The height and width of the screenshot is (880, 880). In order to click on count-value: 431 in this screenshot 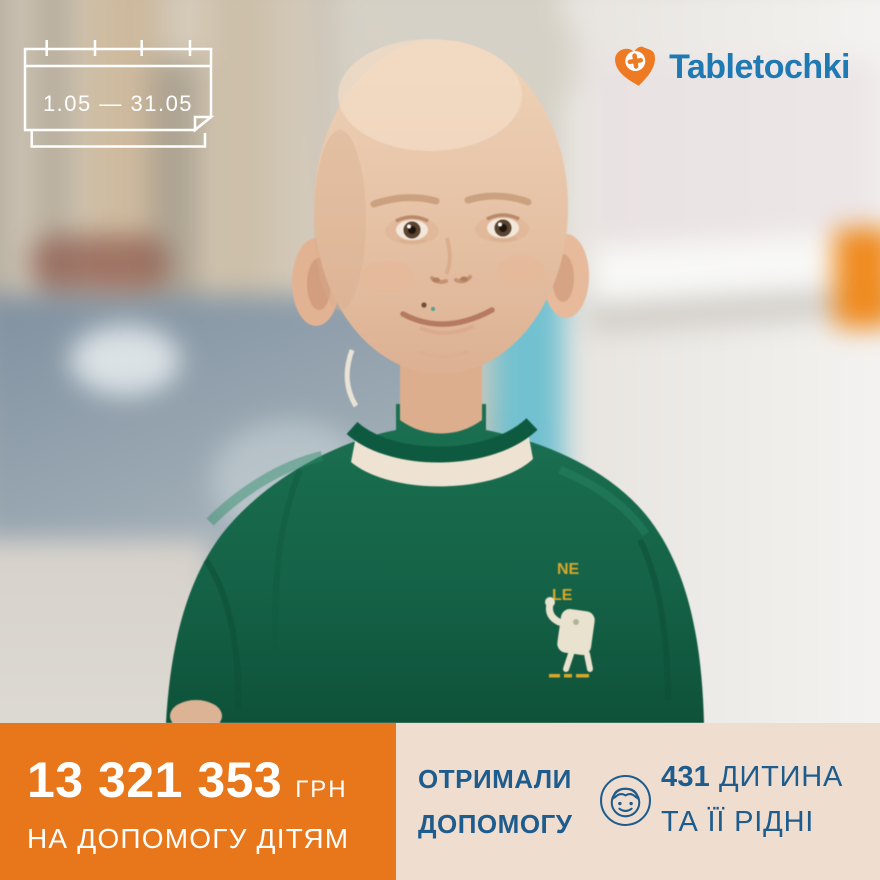, I will do `click(685, 777)`.